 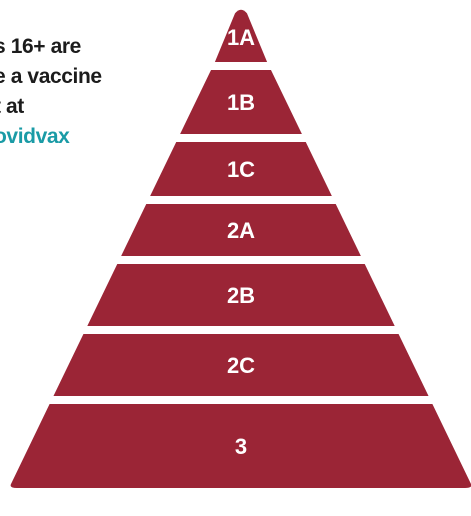 I want to click on pyramid-tier-1b, so click(x=241, y=102).